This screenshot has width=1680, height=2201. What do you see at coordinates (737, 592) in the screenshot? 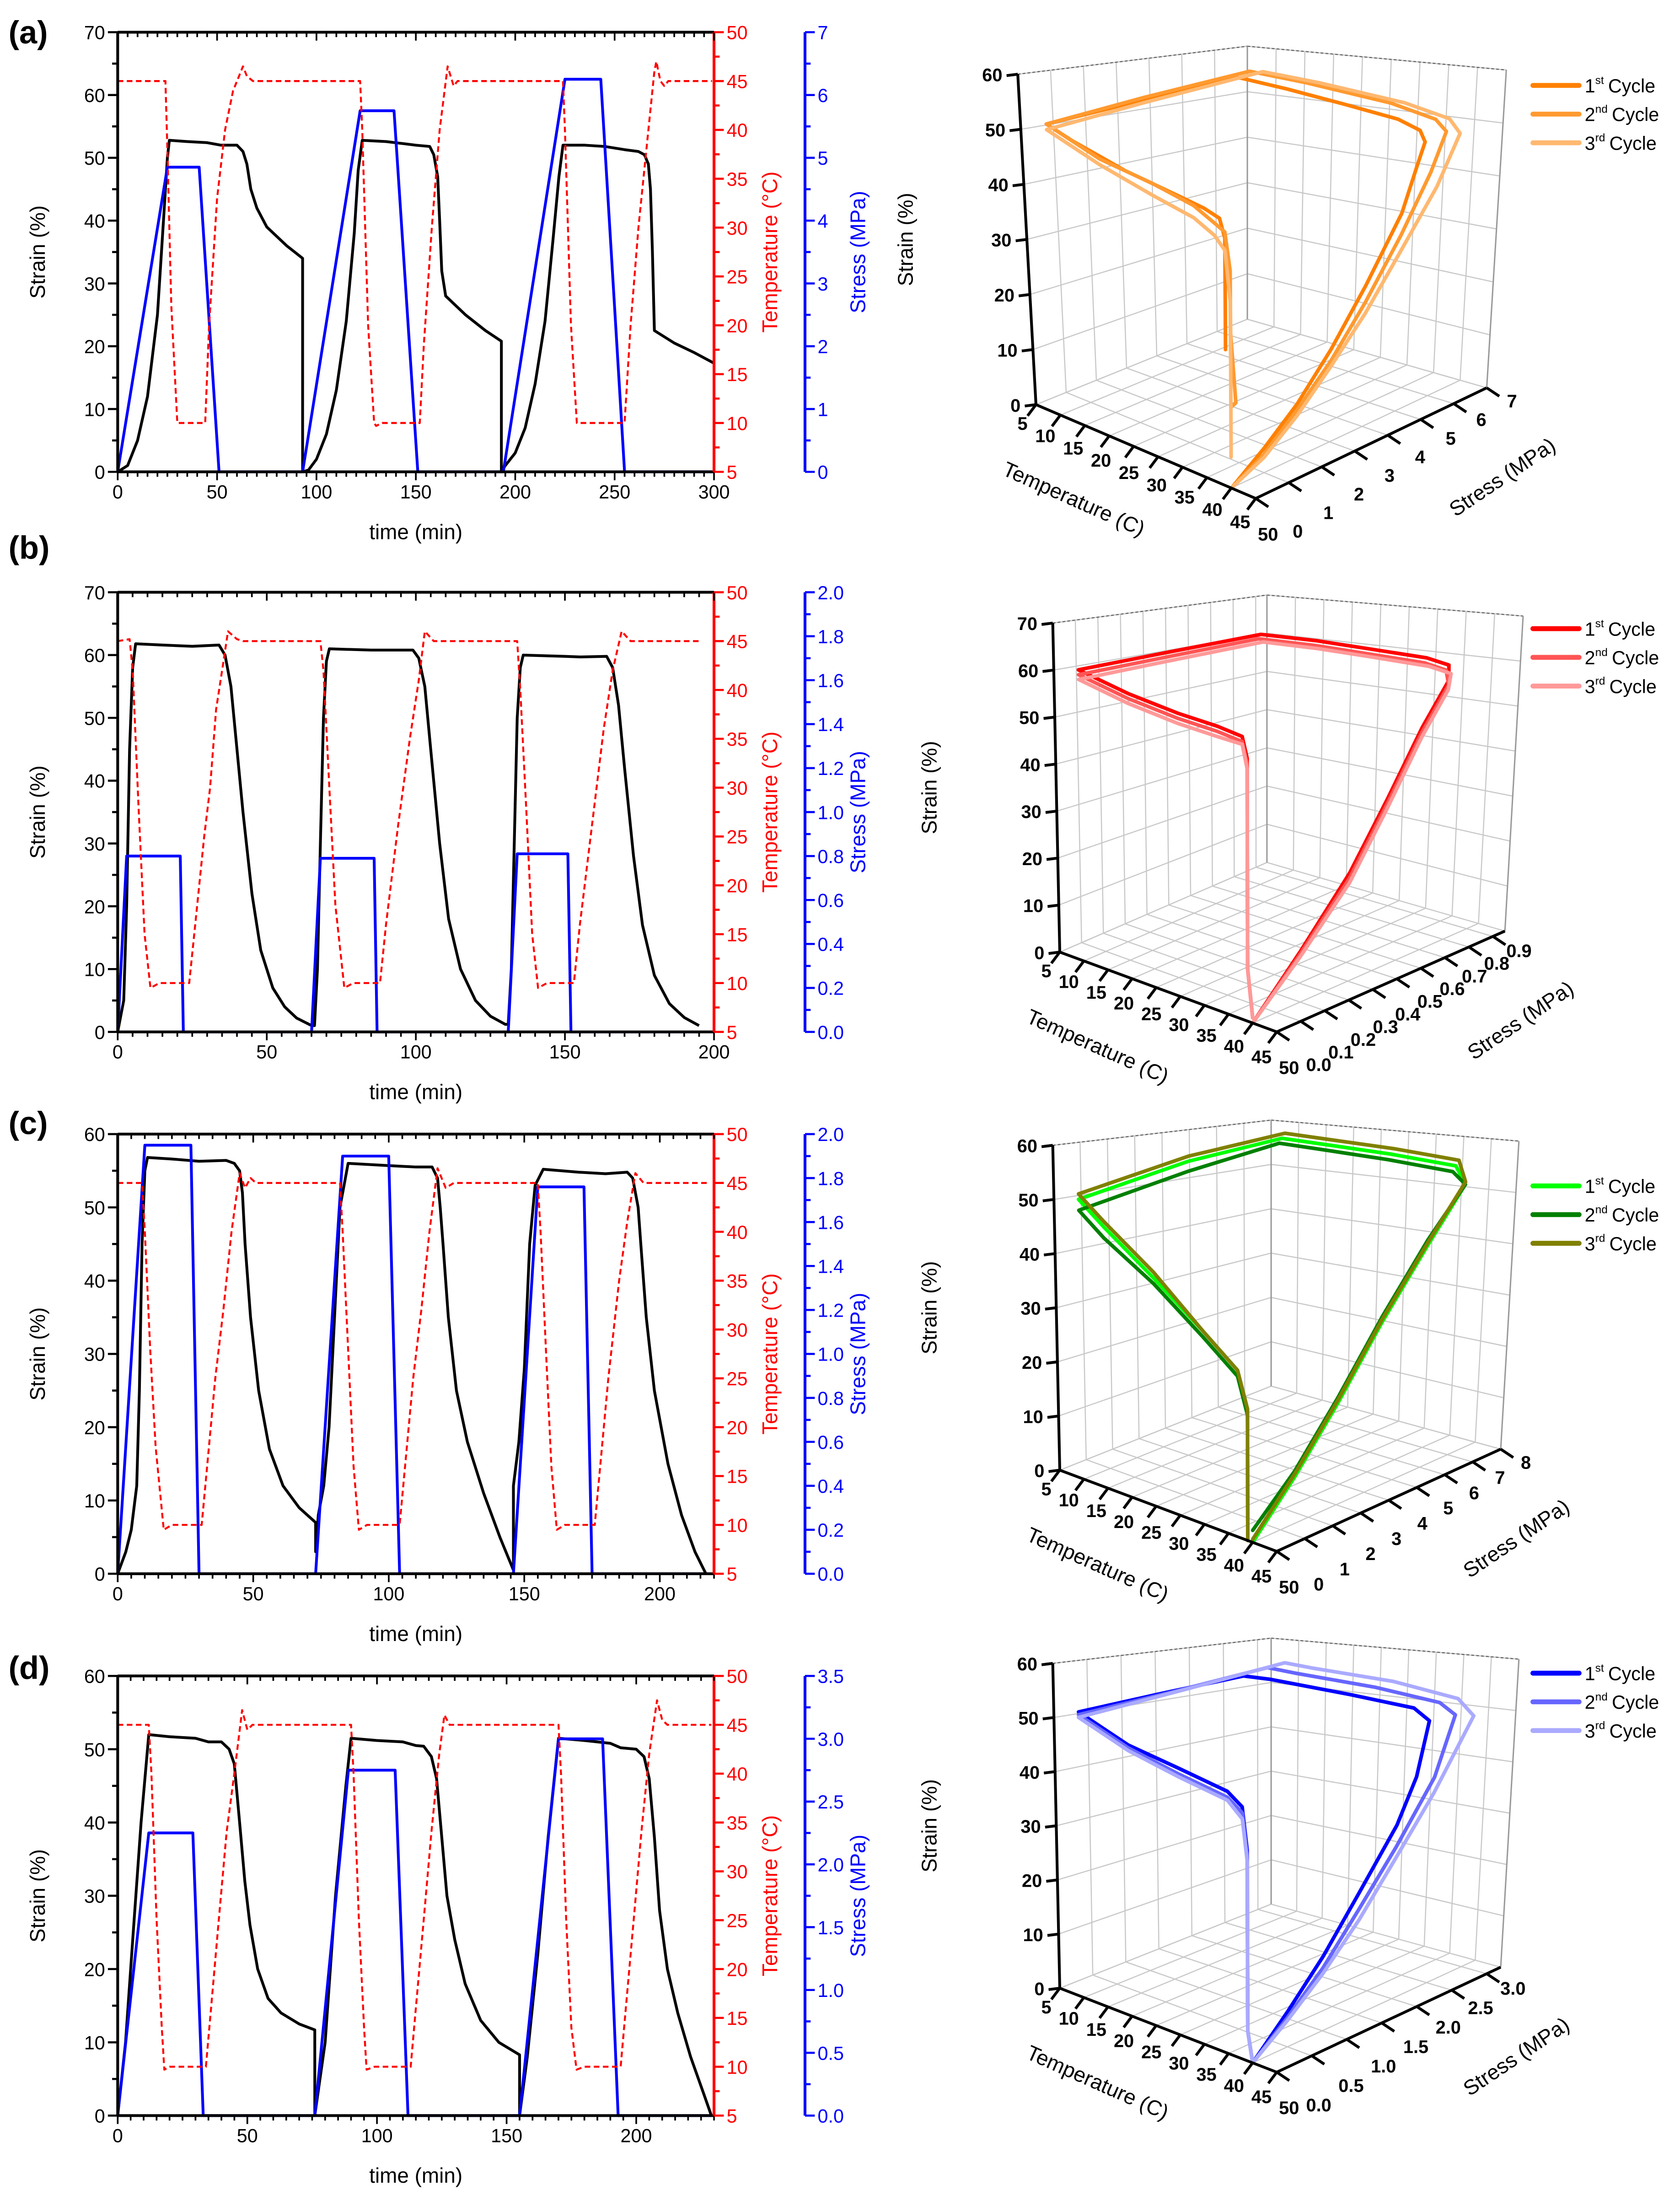
I see `temperature-tick-label: 50` at bounding box center [737, 592].